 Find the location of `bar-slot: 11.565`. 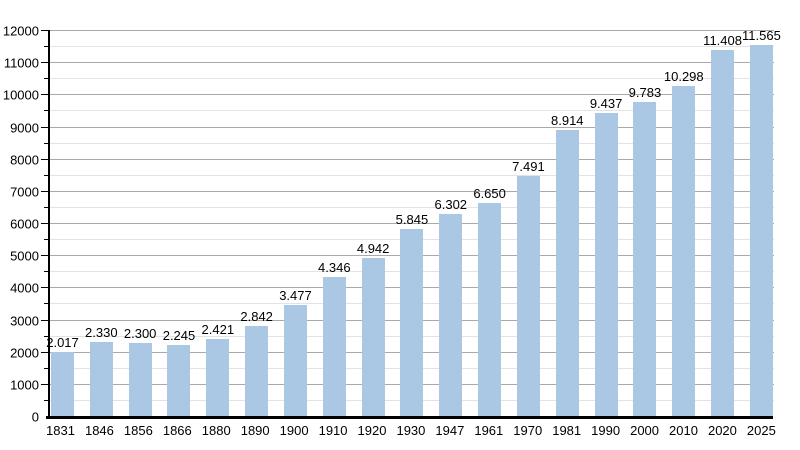

bar-slot: 11.565 is located at coordinates (761, 223).